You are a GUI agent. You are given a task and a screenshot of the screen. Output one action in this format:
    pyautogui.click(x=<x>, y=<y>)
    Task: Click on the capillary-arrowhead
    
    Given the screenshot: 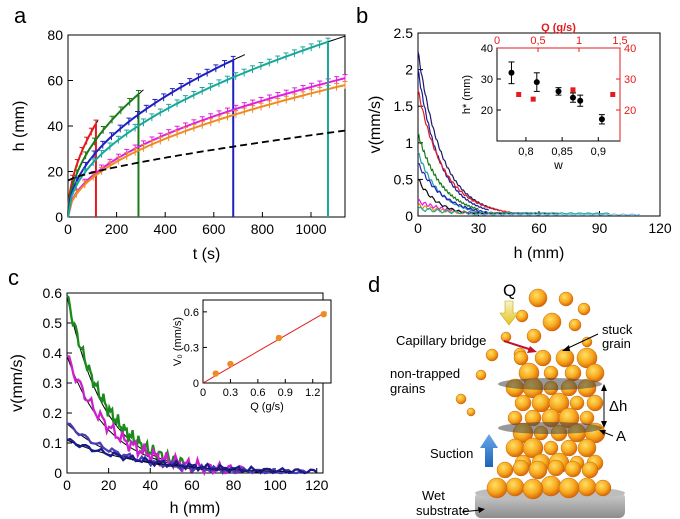 What is the action you would take?
    pyautogui.click(x=532, y=349)
    